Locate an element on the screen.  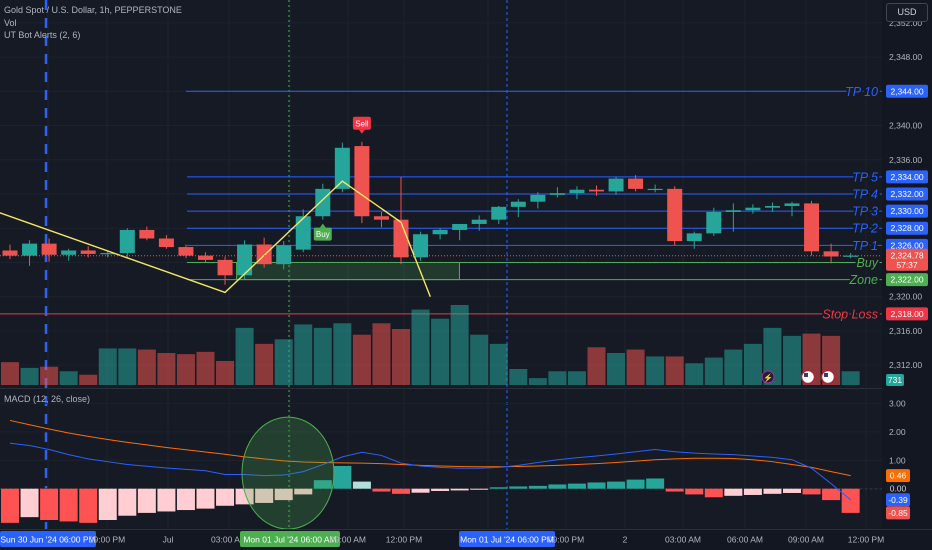
symbol-title: Gold Spot / U.S. Dollar, 1h, PEPPERSTONE is located at coordinates (93, 10).